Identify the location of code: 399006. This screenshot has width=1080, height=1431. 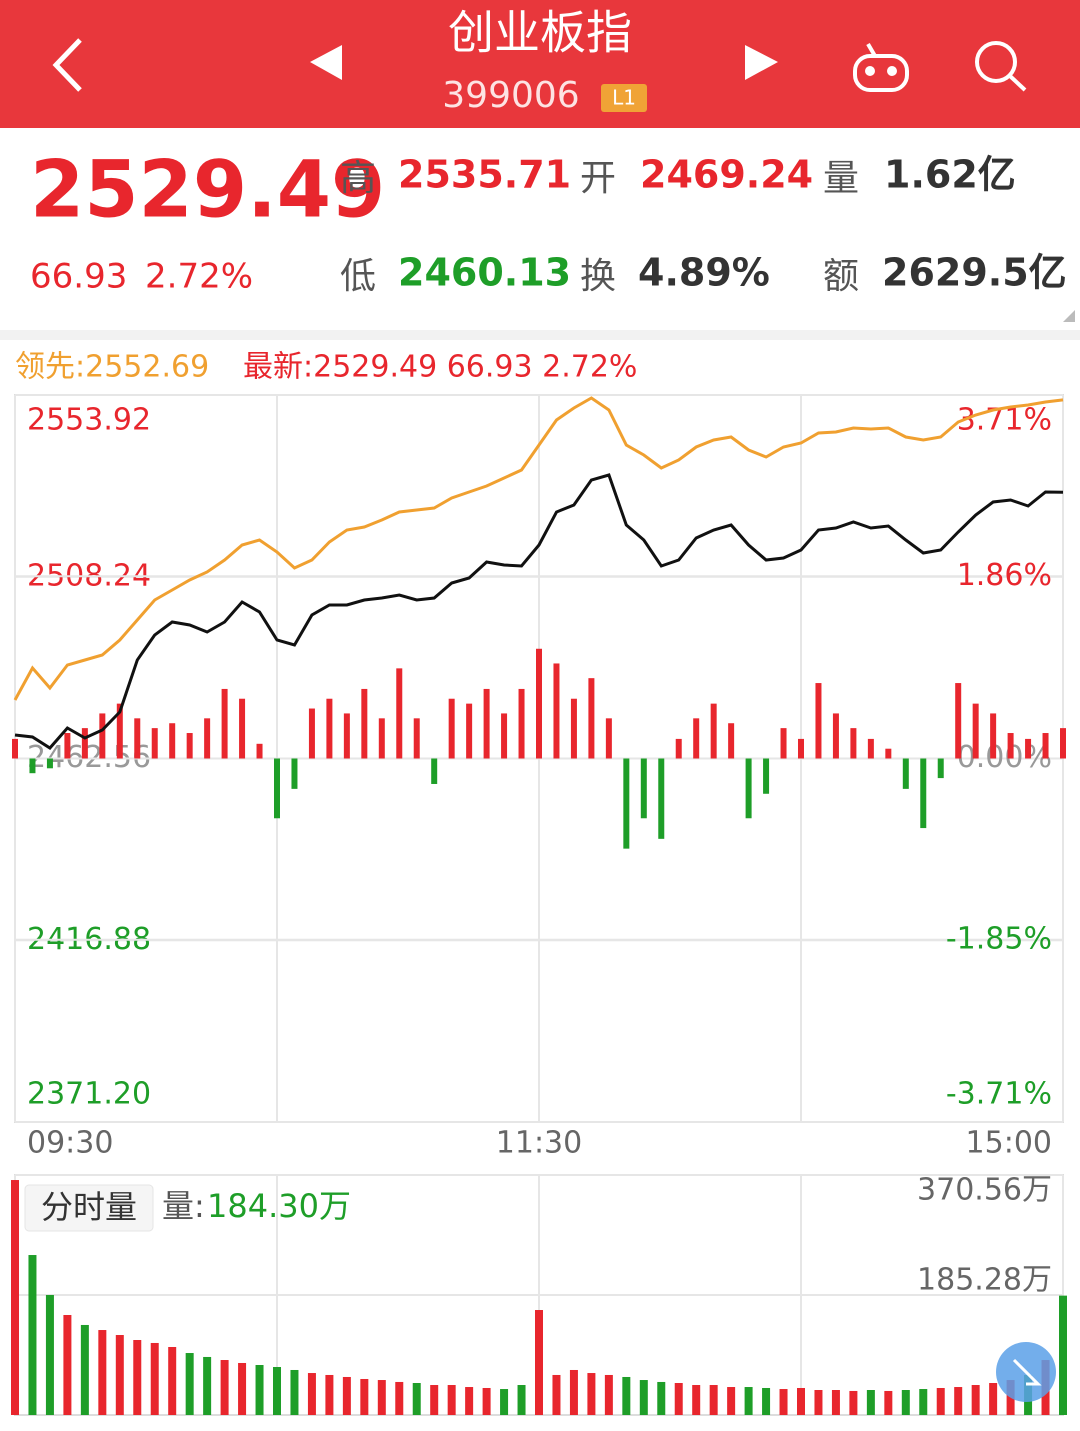
(510, 95).